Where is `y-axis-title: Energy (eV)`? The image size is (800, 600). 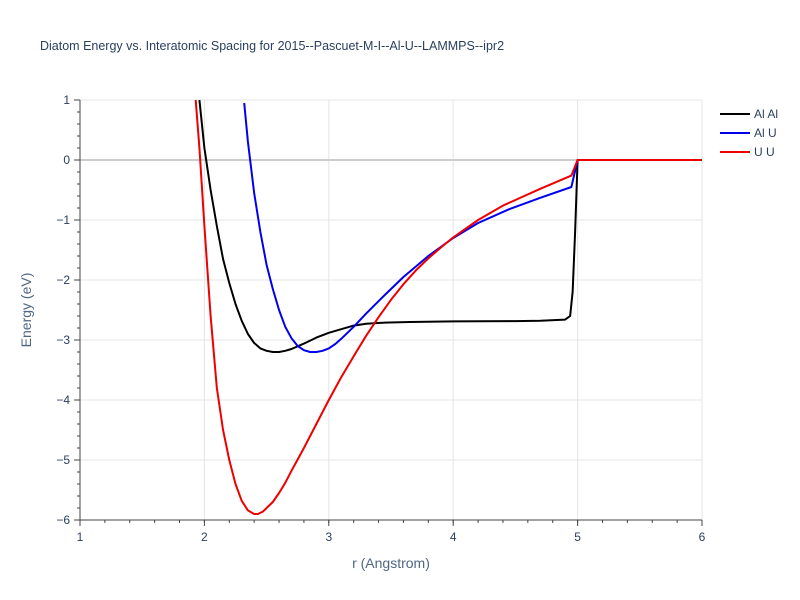
y-axis-title: Energy (eV) is located at coordinates (26, 310).